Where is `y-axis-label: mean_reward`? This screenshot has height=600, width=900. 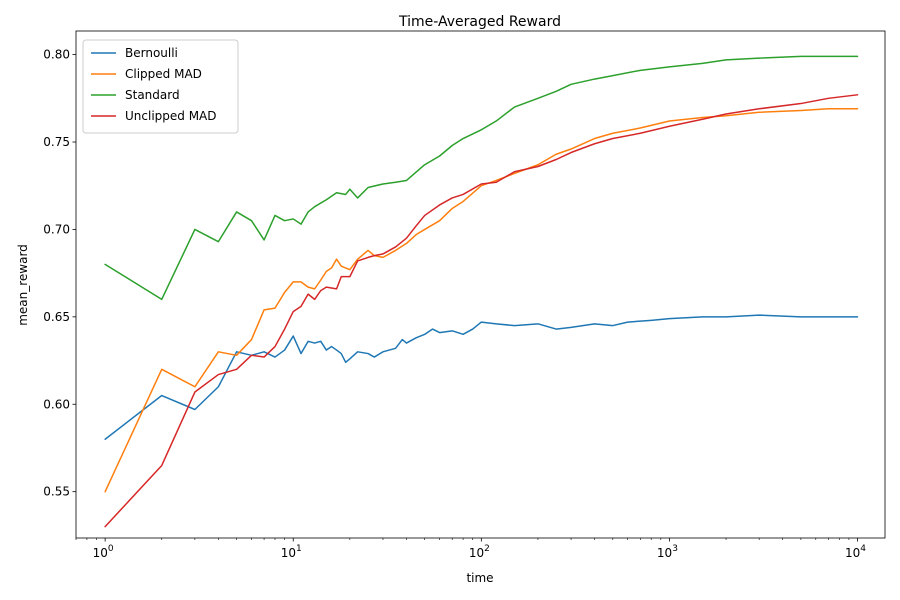
y-axis-label: mean_reward is located at coordinates (23, 285).